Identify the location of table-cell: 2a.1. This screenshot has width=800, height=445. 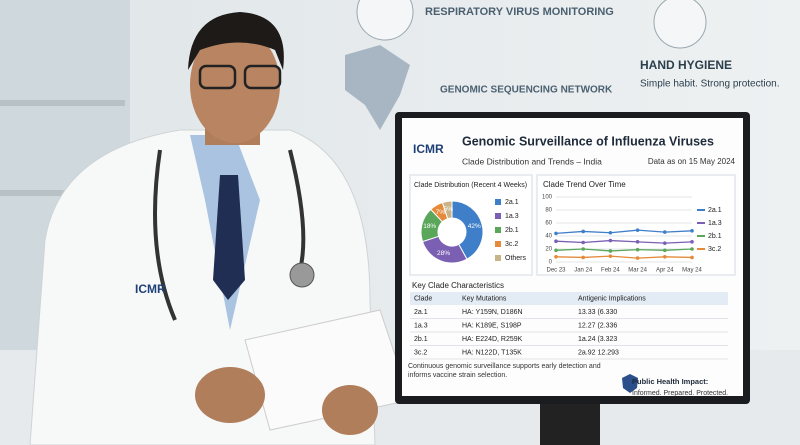
(421, 312).